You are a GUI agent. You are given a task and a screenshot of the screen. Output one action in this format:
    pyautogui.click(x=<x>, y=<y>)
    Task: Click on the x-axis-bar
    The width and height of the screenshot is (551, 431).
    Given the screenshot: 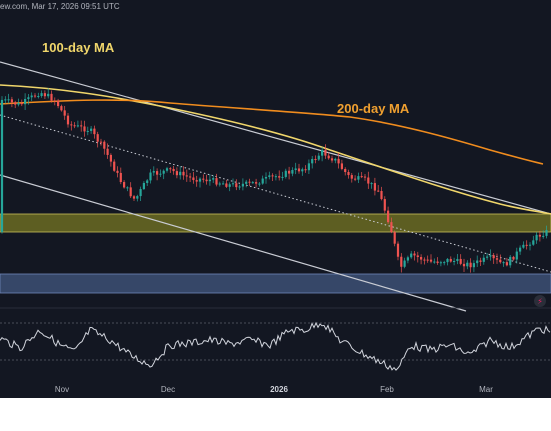 What is the action you would take?
    pyautogui.click(x=275, y=389)
    